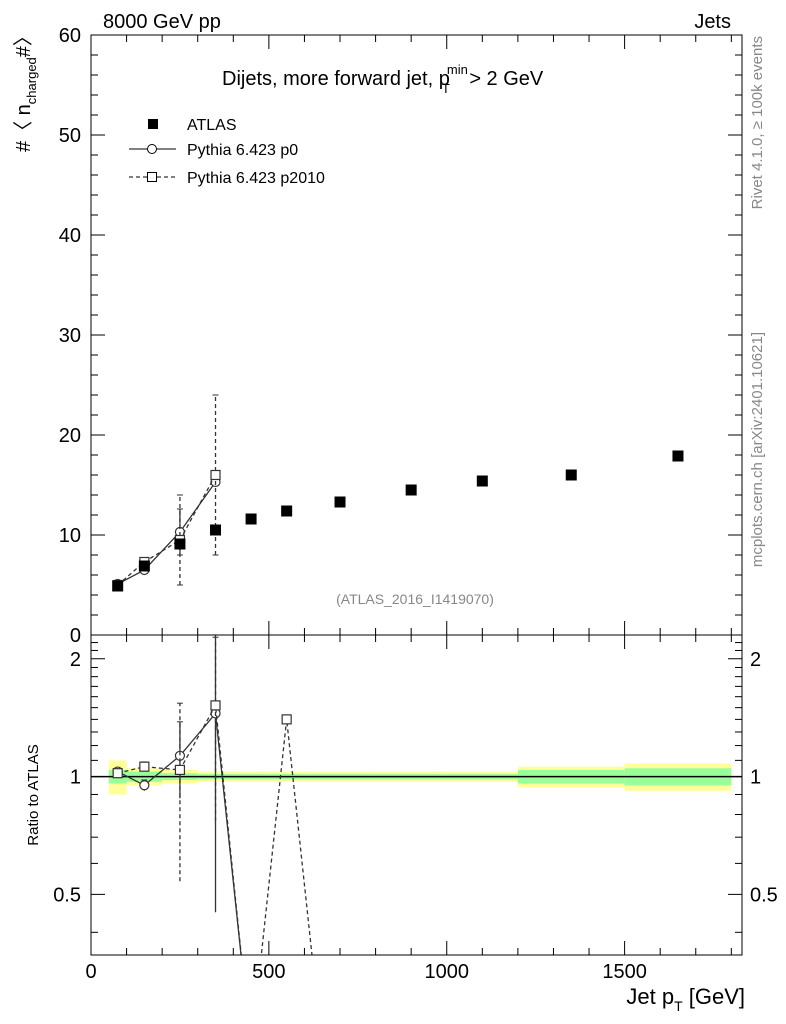 The width and height of the screenshot is (786, 1024). I want to click on legend: ATLAS Pythia 6.423 p0 Pythia 6.423 p2010, so click(227, 152).